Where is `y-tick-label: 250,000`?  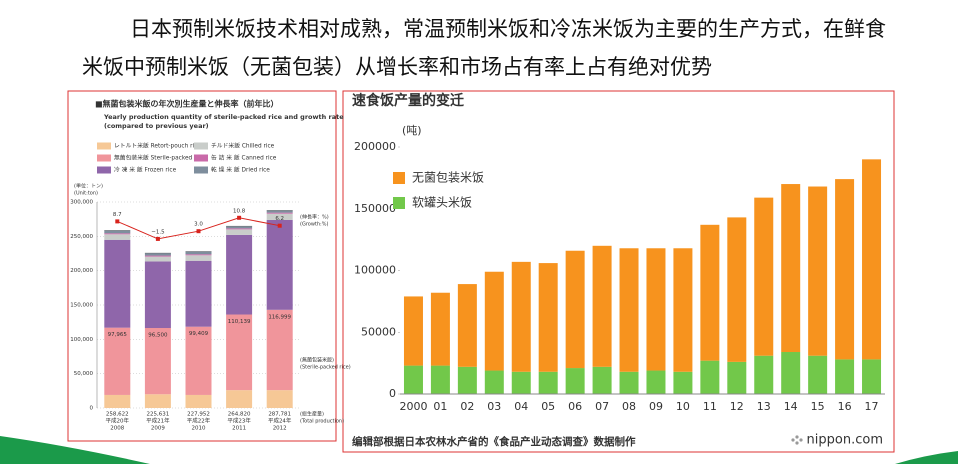
y-tick-label: 250,000 is located at coordinates (81, 237).